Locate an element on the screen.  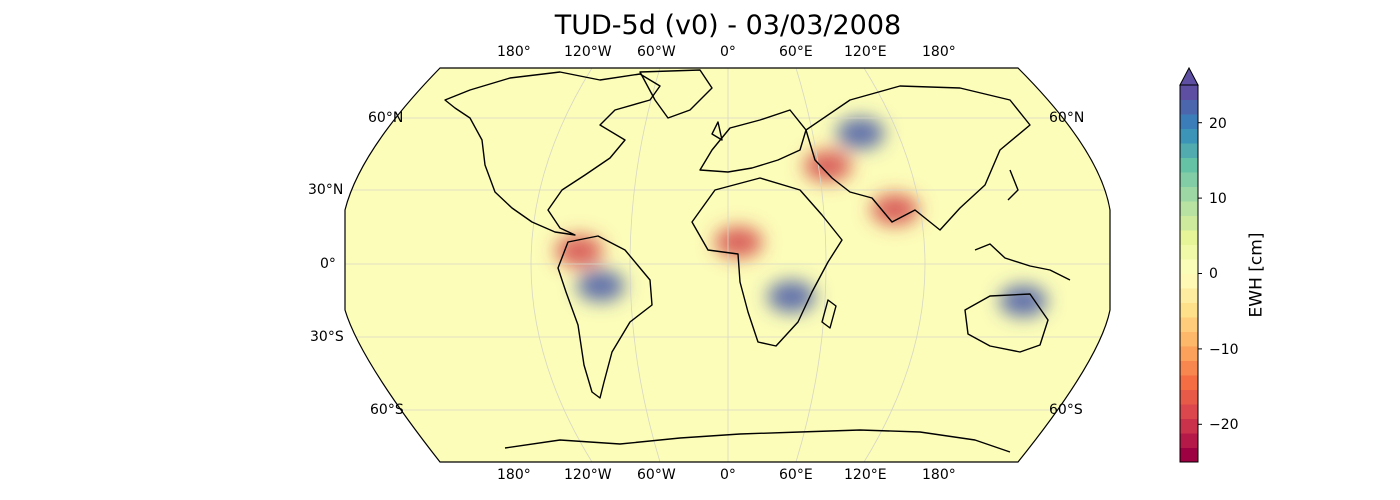
lat-label-right: 60°S is located at coordinates (1066, 410).